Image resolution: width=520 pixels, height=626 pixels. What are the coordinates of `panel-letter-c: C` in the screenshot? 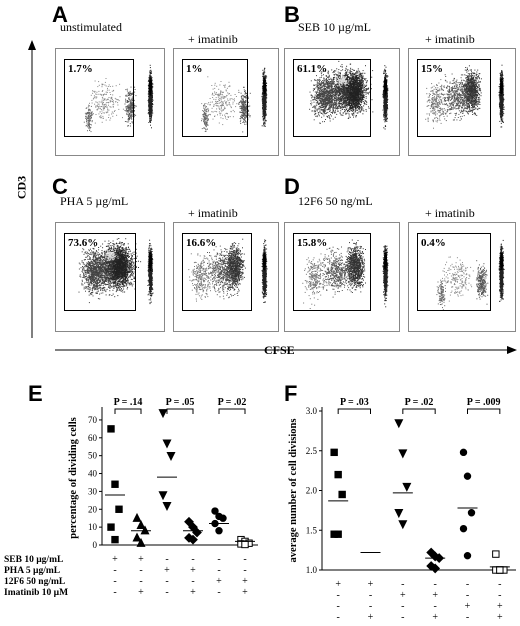 It's located at (60, 187).